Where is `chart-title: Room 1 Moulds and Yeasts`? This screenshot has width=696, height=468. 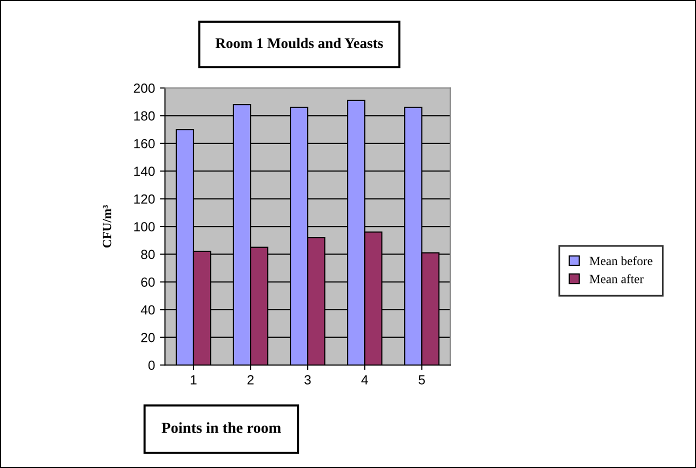 chart-title: Room 1 Moulds and Yeasts is located at coordinates (299, 43).